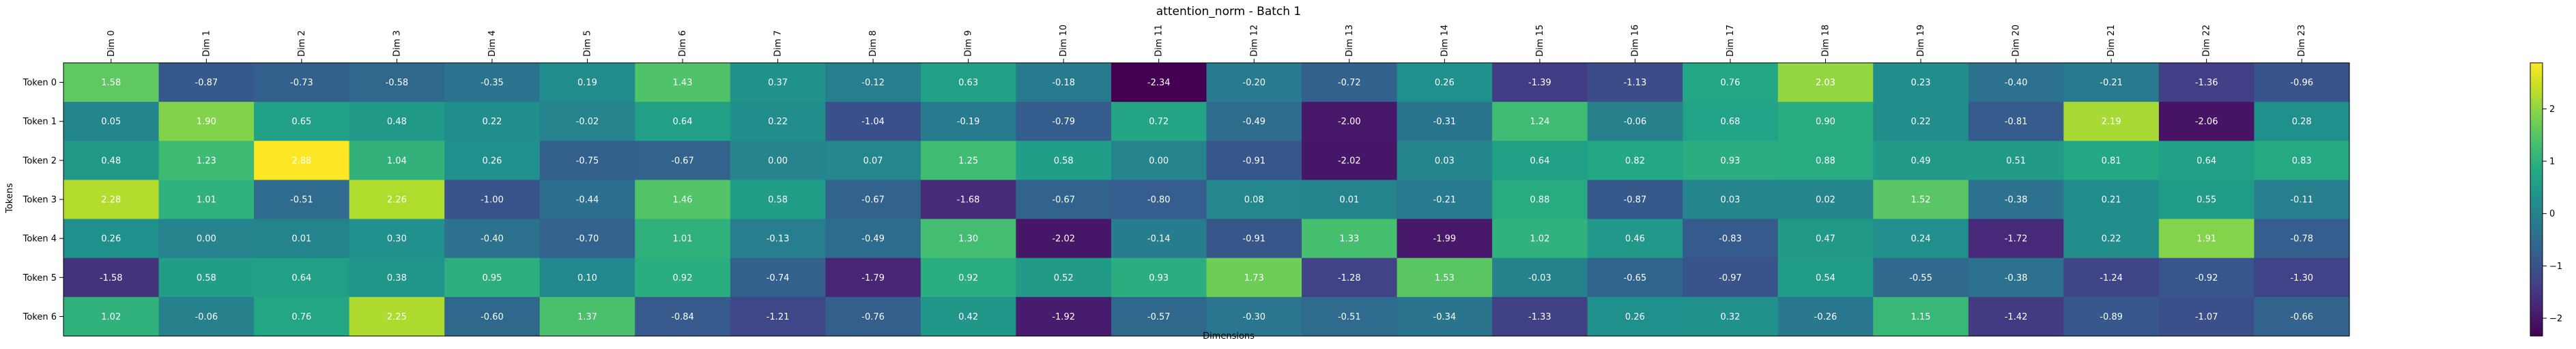  What do you see at coordinates (2016, 317) in the screenshot?
I see `cell-value-label: -1.42` at bounding box center [2016, 317].